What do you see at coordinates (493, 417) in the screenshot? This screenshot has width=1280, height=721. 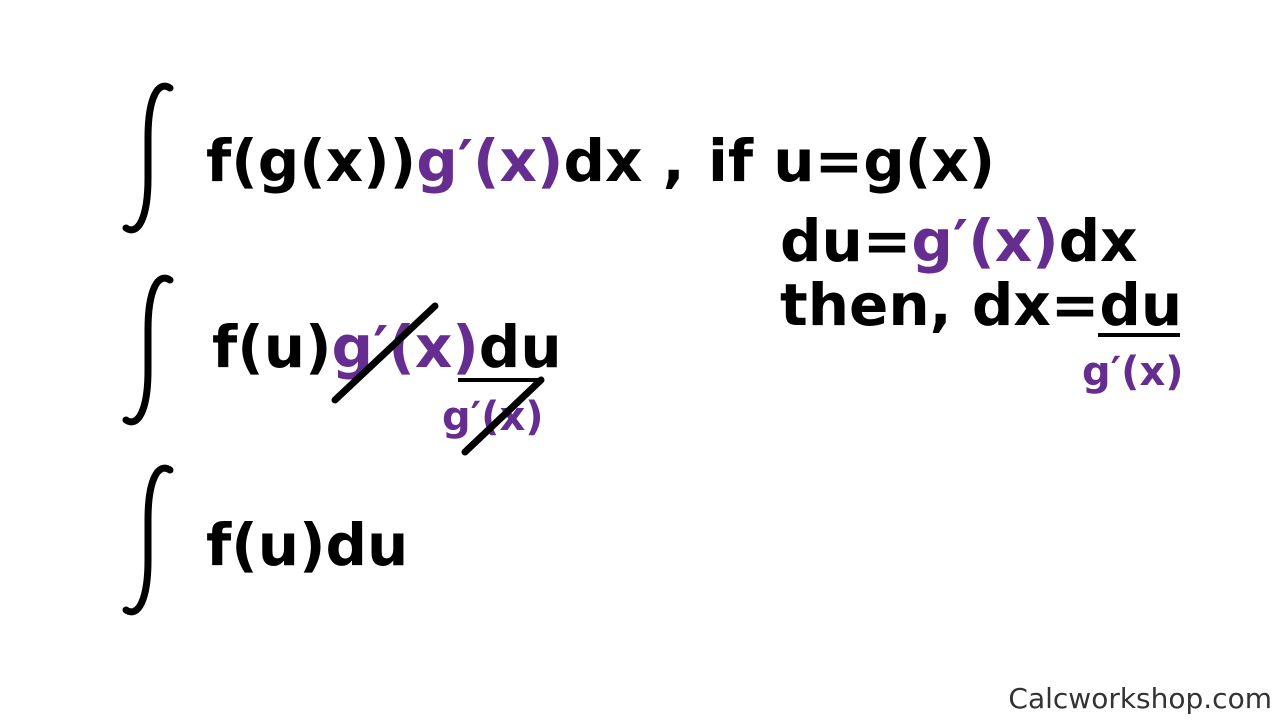 I see `row2-denominator: g′(x)` at bounding box center [493, 417].